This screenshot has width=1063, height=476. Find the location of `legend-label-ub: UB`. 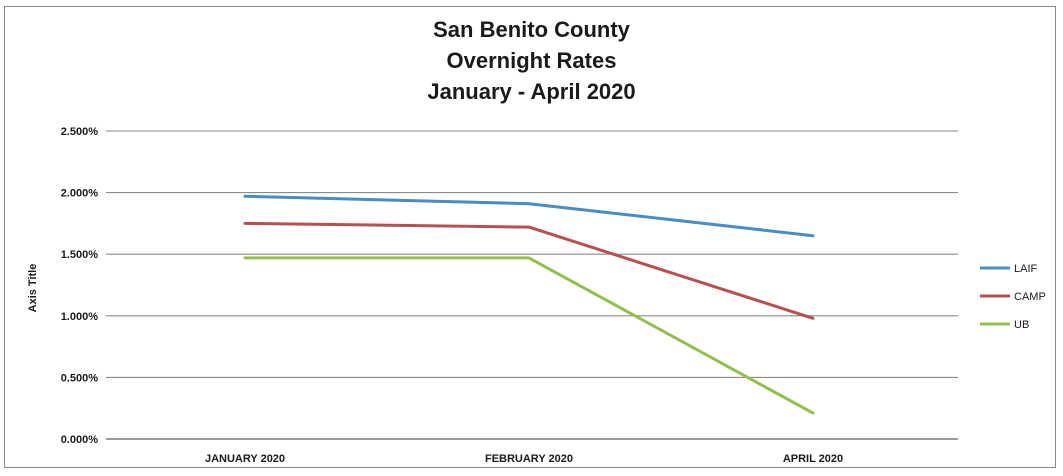

legend-label-ub: UB is located at coordinates (1021, 325).